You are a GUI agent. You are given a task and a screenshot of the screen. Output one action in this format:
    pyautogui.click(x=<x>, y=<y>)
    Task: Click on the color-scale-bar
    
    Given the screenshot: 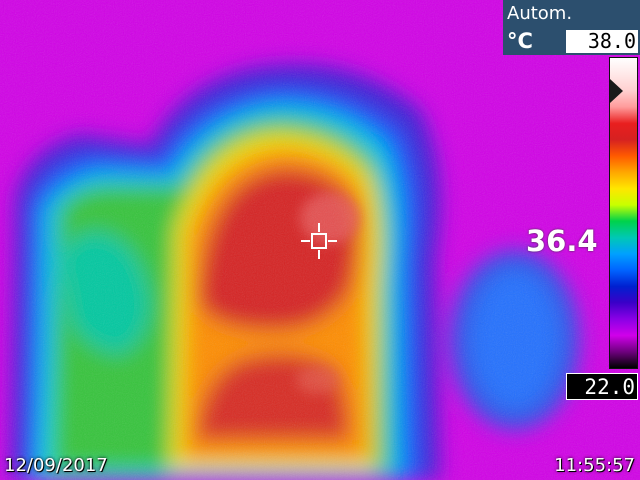 What is the action you would take?
    pyautogui.click(x=623, y=213)
    